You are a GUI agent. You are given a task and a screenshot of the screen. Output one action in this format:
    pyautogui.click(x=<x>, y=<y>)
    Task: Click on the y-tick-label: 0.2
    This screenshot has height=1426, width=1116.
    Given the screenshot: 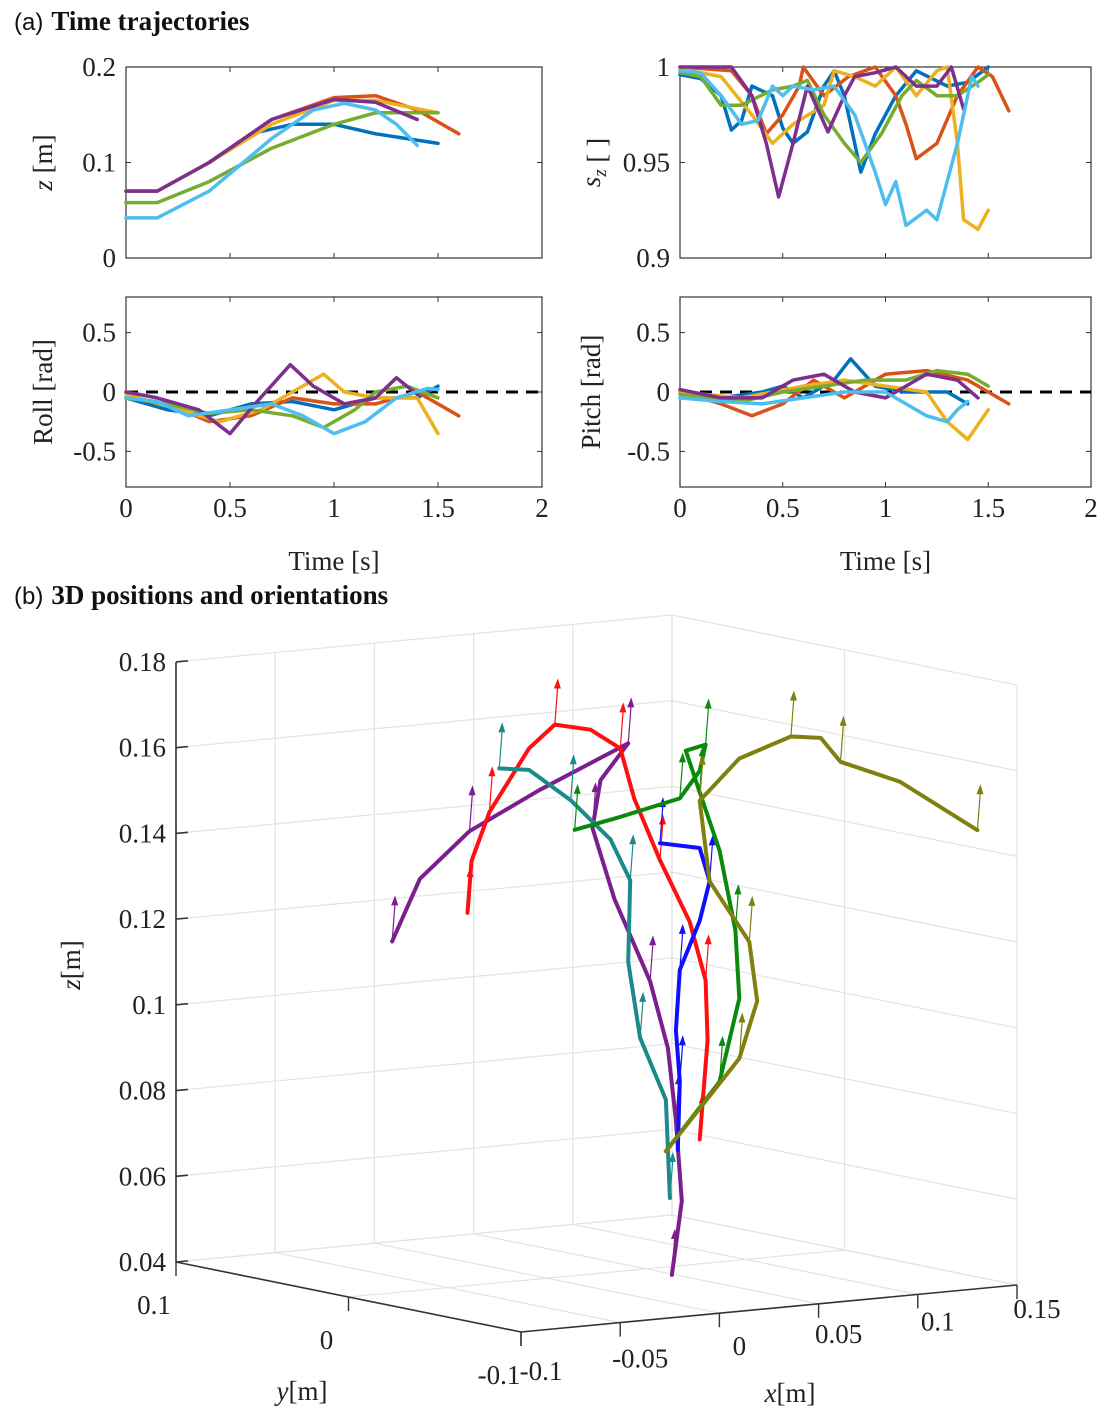 What is the action you would take?
    pyautogui.click(x=99, y=67)
    